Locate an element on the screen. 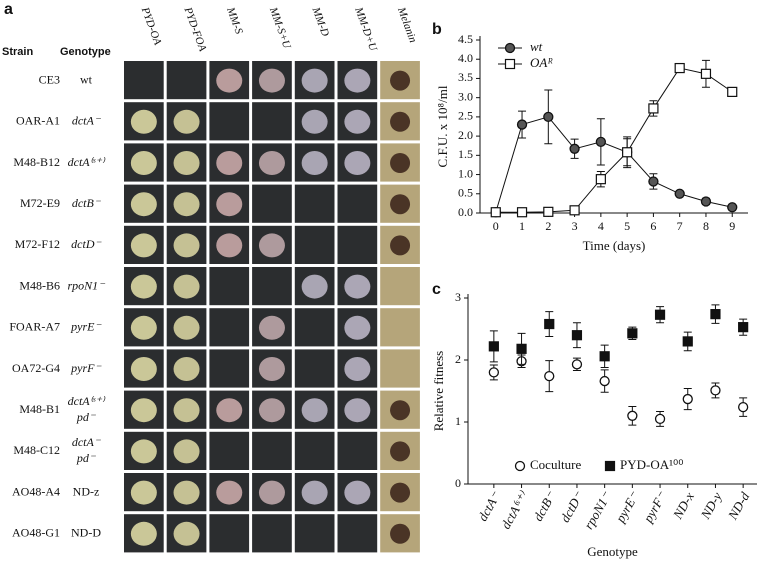 Image resolution: width=757 pixels, height=563 pixels. x-tick-label: dctD⁻ is located at coordinates (572, 507).